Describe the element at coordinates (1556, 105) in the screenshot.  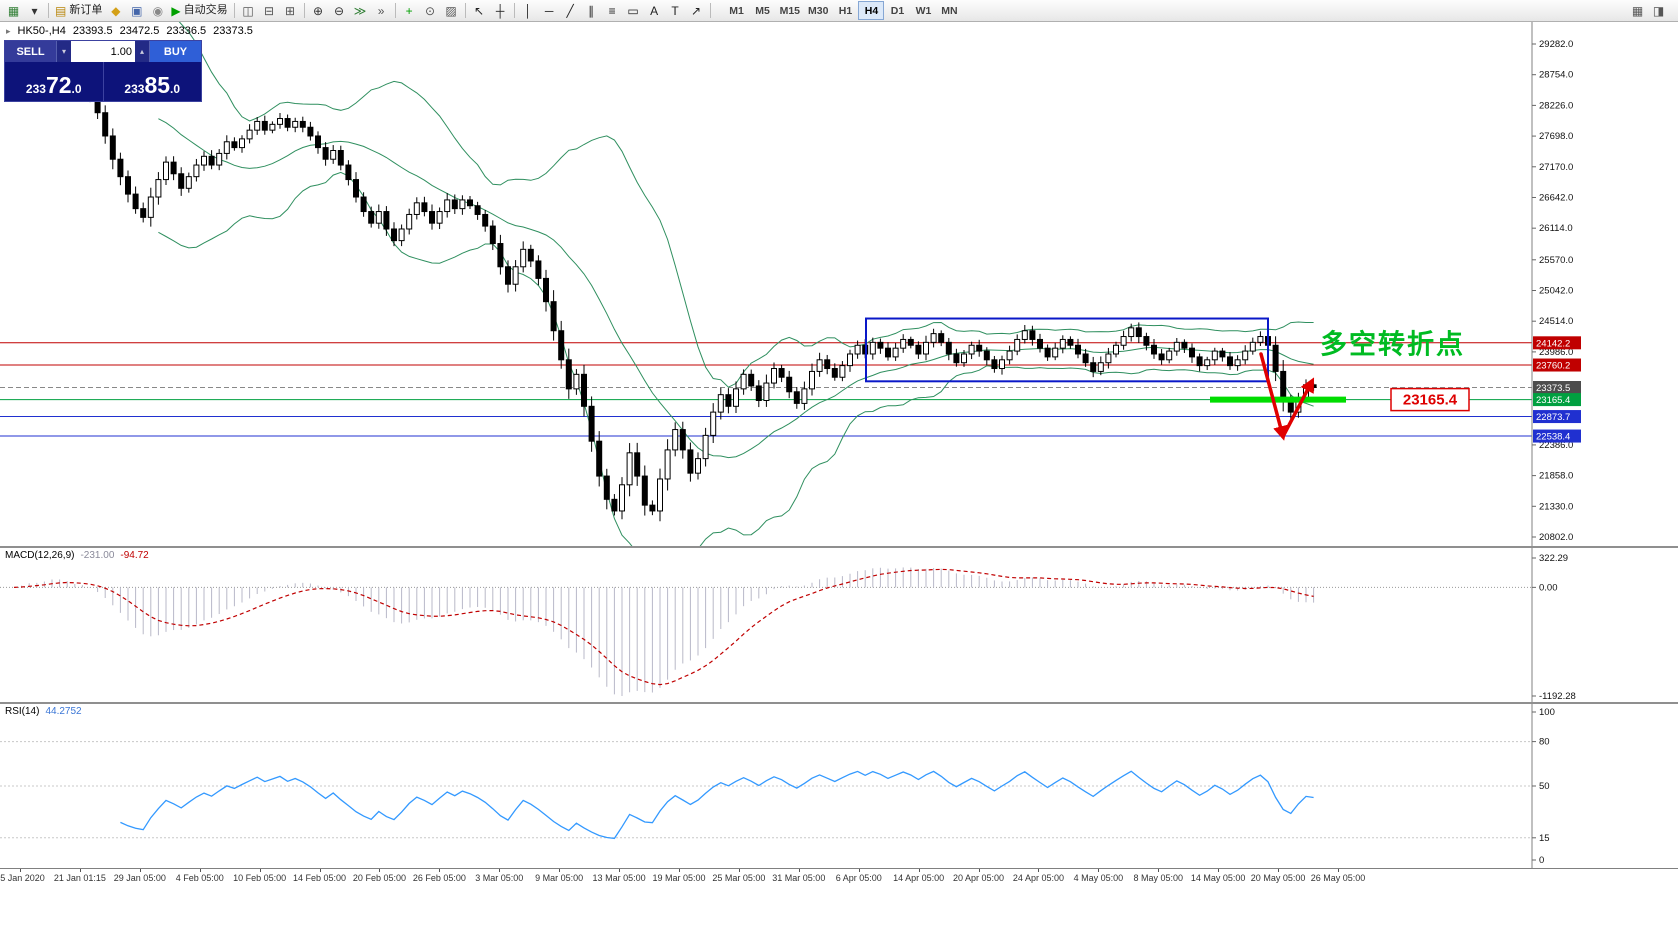
I see `price-tick-label: 28226.0` at that location.